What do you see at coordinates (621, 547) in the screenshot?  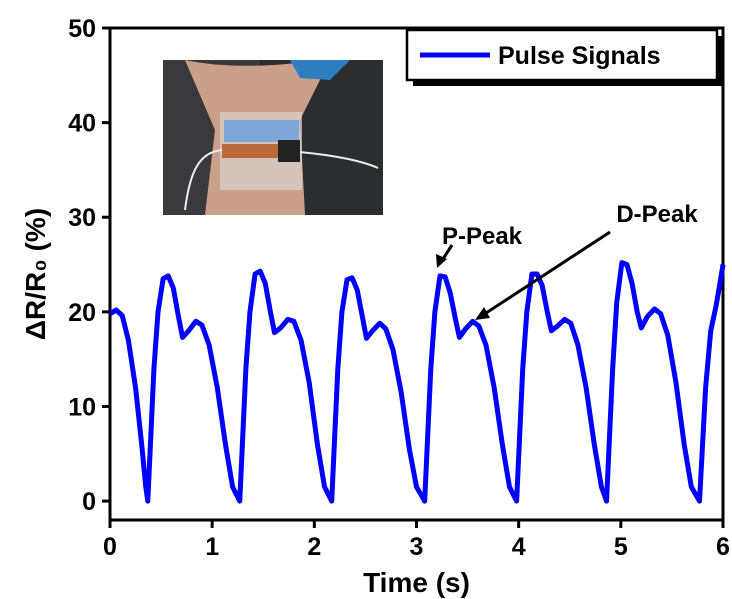 I see `x-tick-label: 5` at bounding box center [621, 547].